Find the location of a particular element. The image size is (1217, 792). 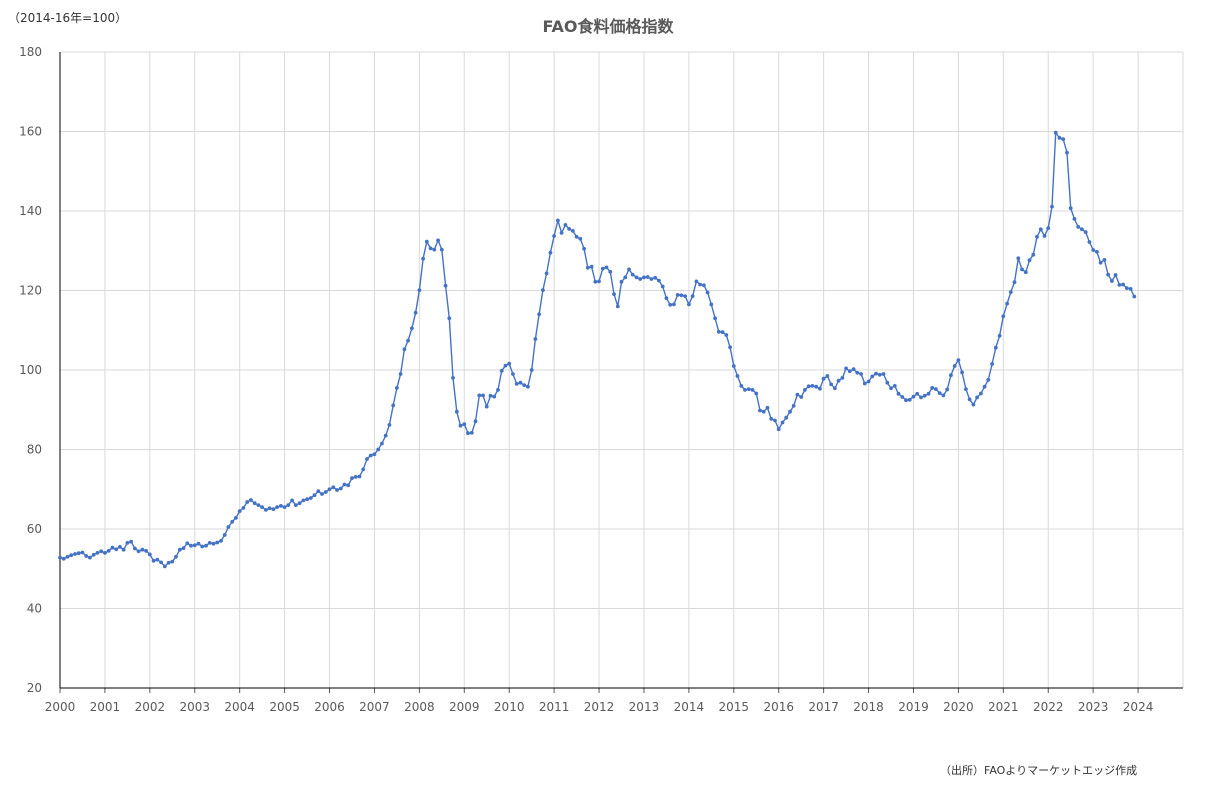

x-tick-label: 2011 is located at coordinates (554, 707).